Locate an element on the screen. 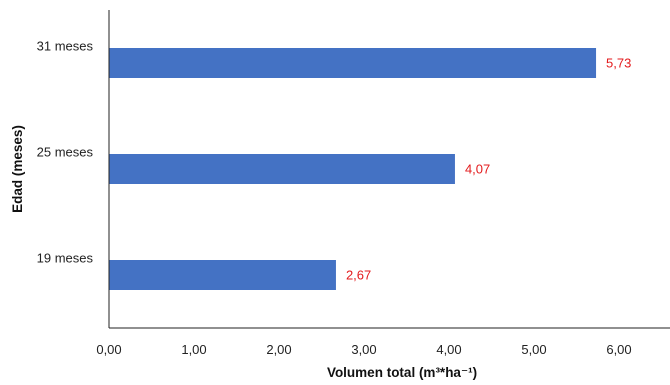  x-tick-label: 2,00 is located at coordinates (278, 349).